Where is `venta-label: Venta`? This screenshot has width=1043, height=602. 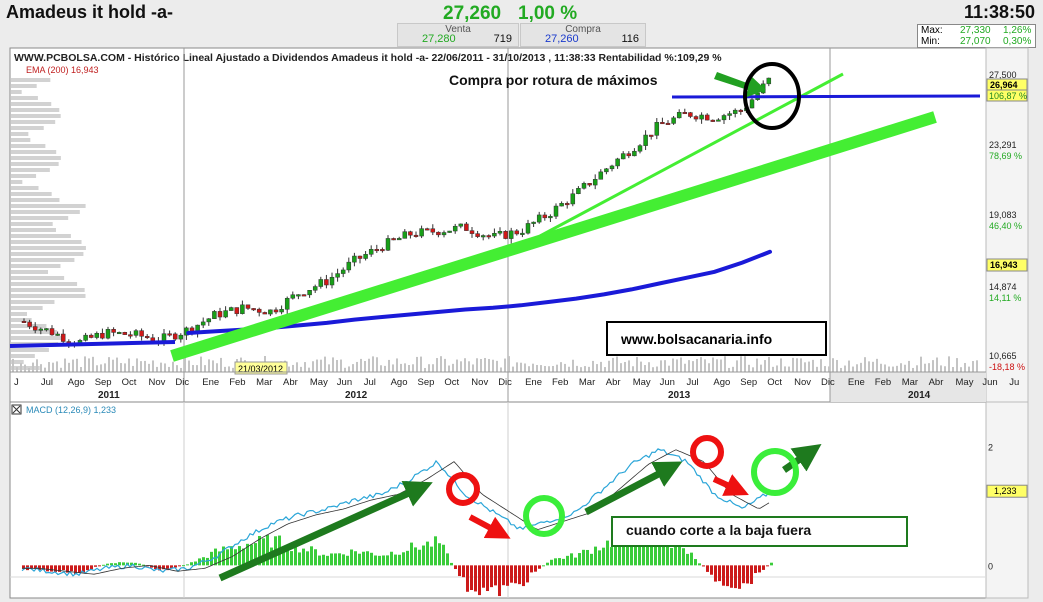
venta-label: Venta is located at coordinates (458, 29).